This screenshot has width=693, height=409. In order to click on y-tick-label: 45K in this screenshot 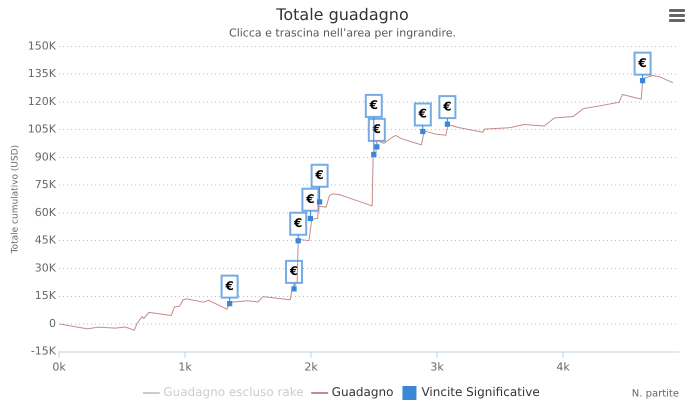, I will do `click(45, 240)`.